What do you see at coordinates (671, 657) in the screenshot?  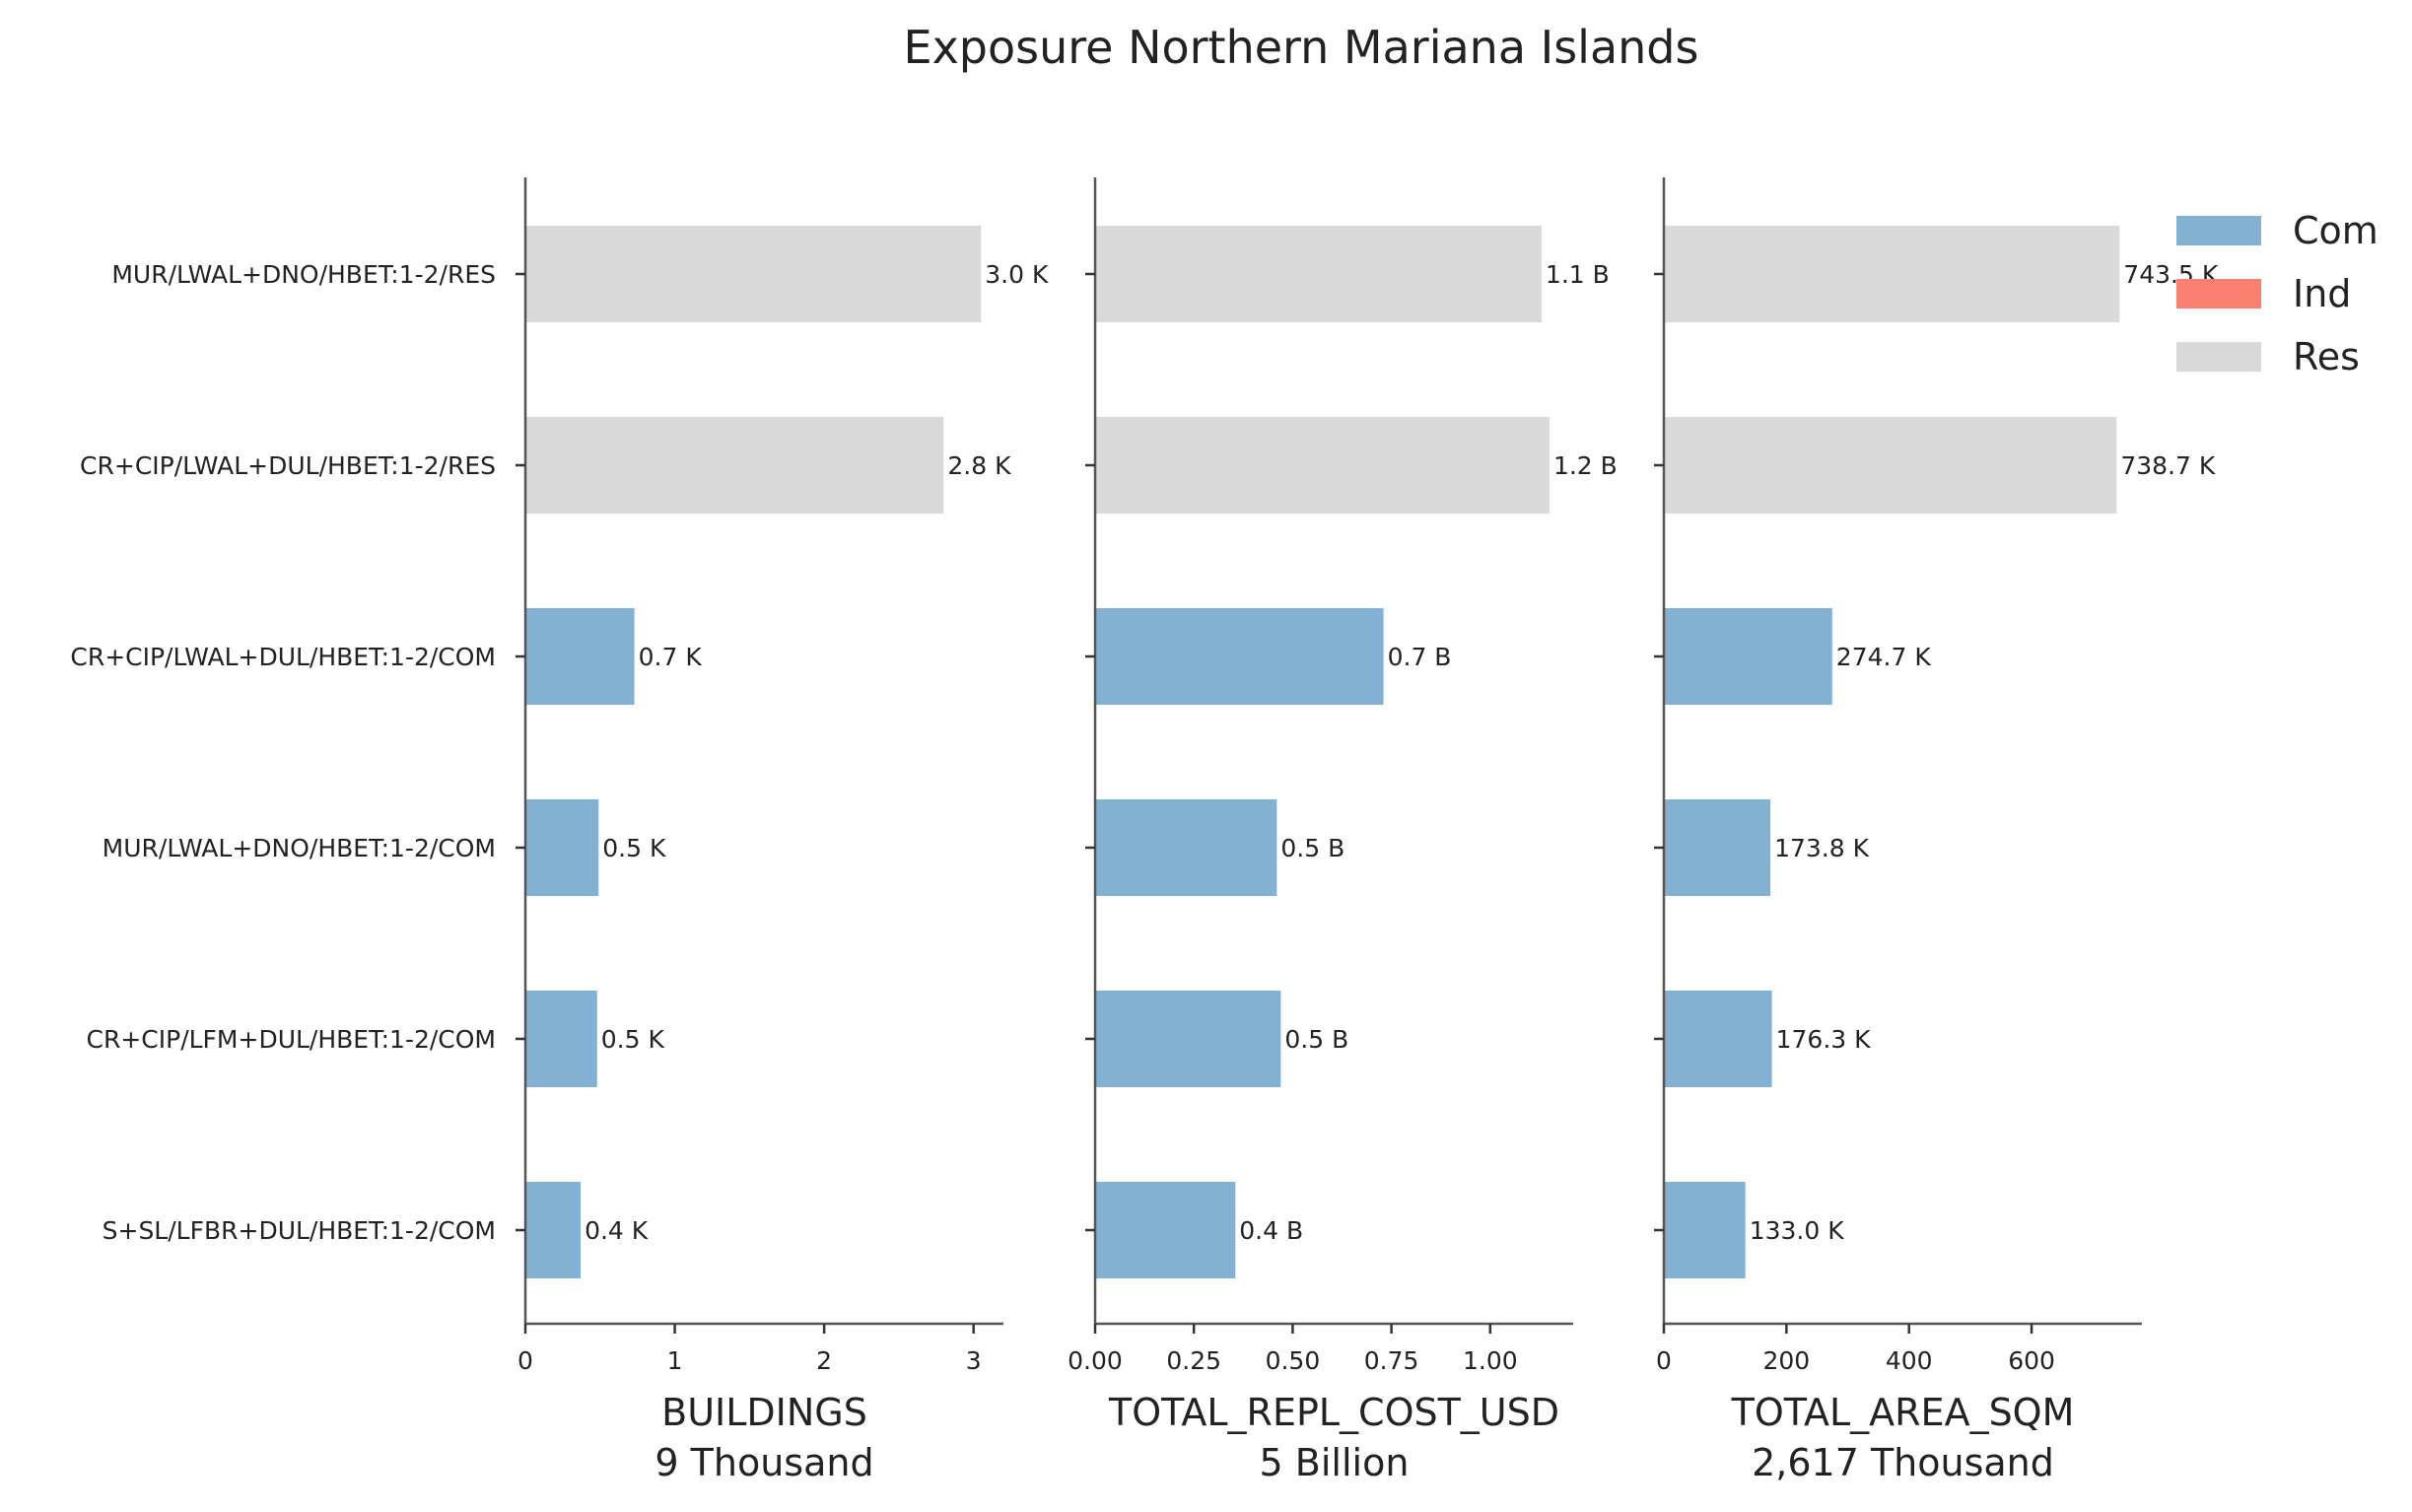 I see `bar-value-label: 0.7 K` at bounding box center [671, 657].